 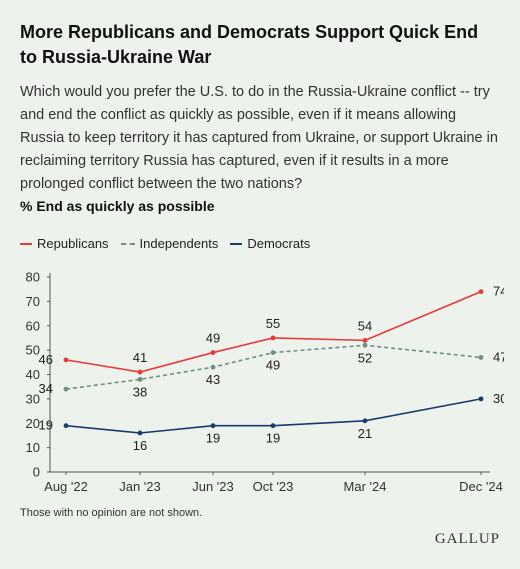 What do you see at coordinates (36, 472) in the screenshot?
I see `y-tick-label: 0` at bounding box center [36, 472].